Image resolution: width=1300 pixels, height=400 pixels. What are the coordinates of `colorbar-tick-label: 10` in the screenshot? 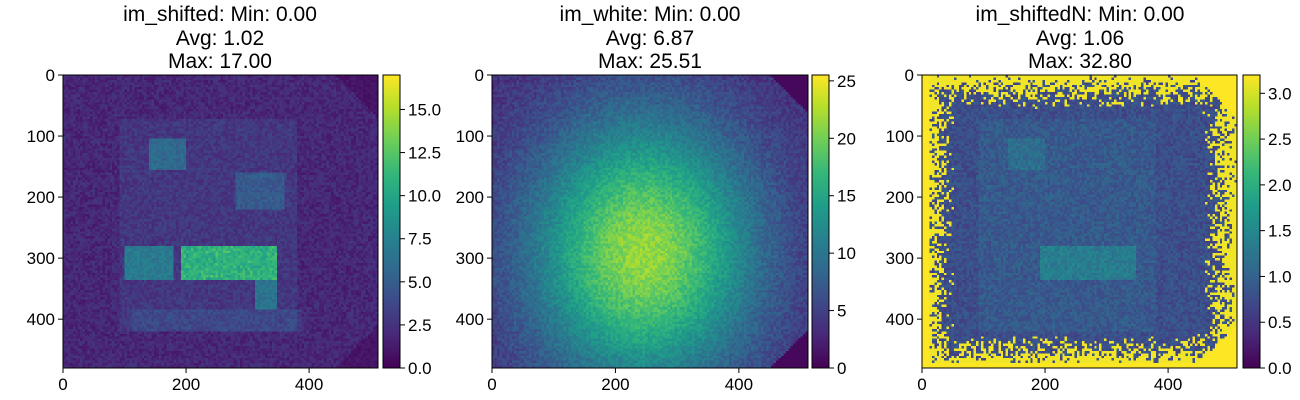 It's located at (846, 253).